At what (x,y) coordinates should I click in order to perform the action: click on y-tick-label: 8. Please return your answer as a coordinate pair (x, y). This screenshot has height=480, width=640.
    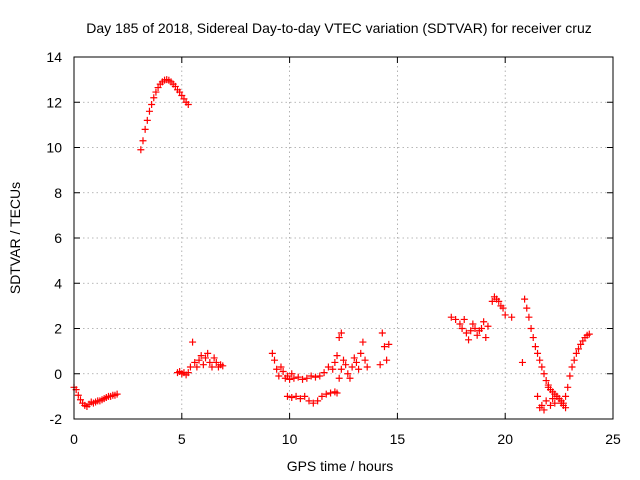
    Looking at the image, I should click on (58, 193).